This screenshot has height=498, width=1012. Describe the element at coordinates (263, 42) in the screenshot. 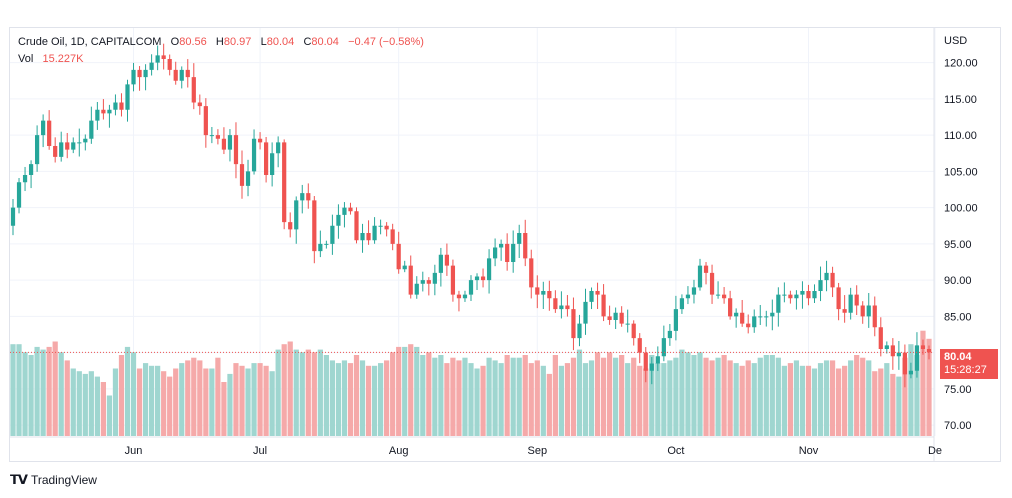

I see `low-label: L` at that location.